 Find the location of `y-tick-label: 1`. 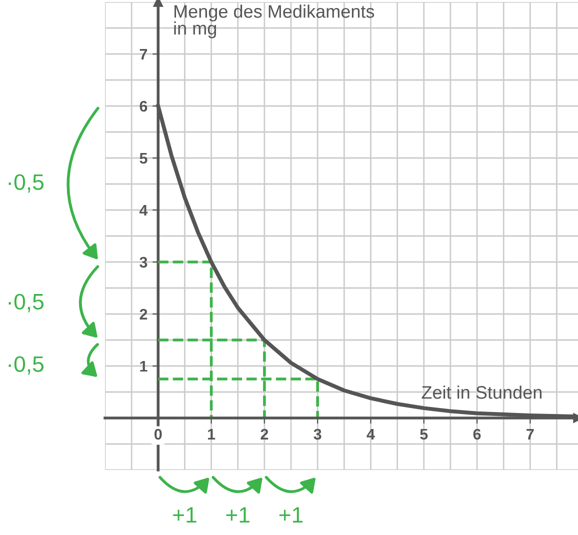

y-tick-label: 1 is located at coordinates (144, 366).